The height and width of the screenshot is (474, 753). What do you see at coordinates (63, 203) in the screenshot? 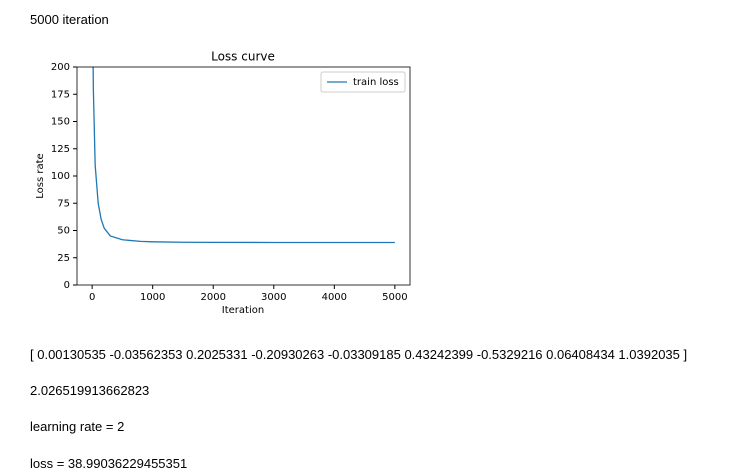
I see `y-tick-label: 75` at bounding box center [63, 203].